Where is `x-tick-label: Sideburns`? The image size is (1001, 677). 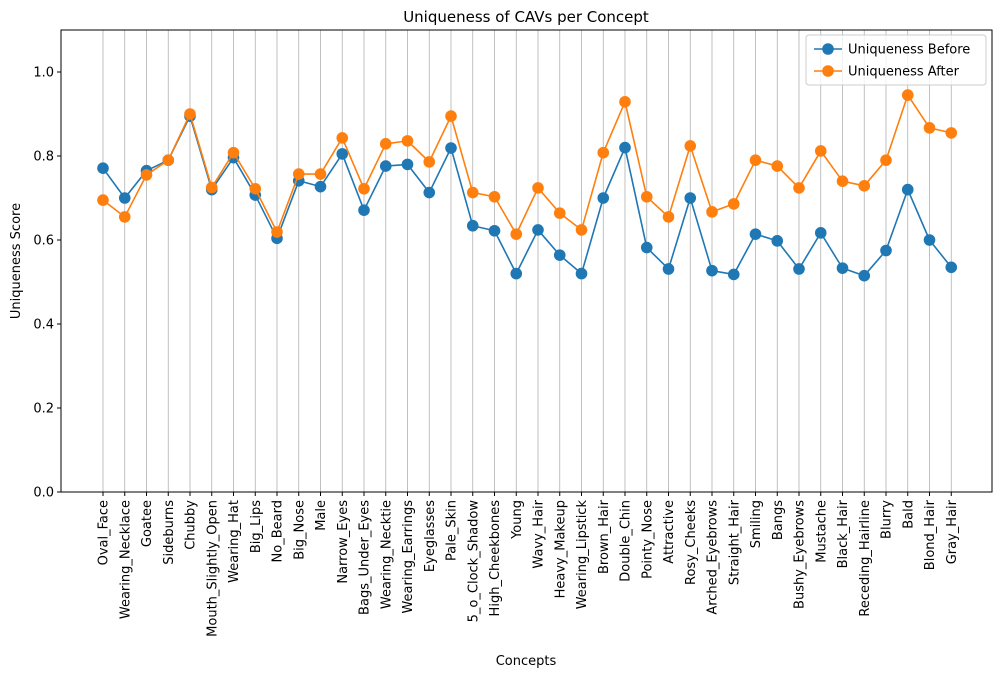 x-tick-label: Sideburns is located at coordinates (169, 532).